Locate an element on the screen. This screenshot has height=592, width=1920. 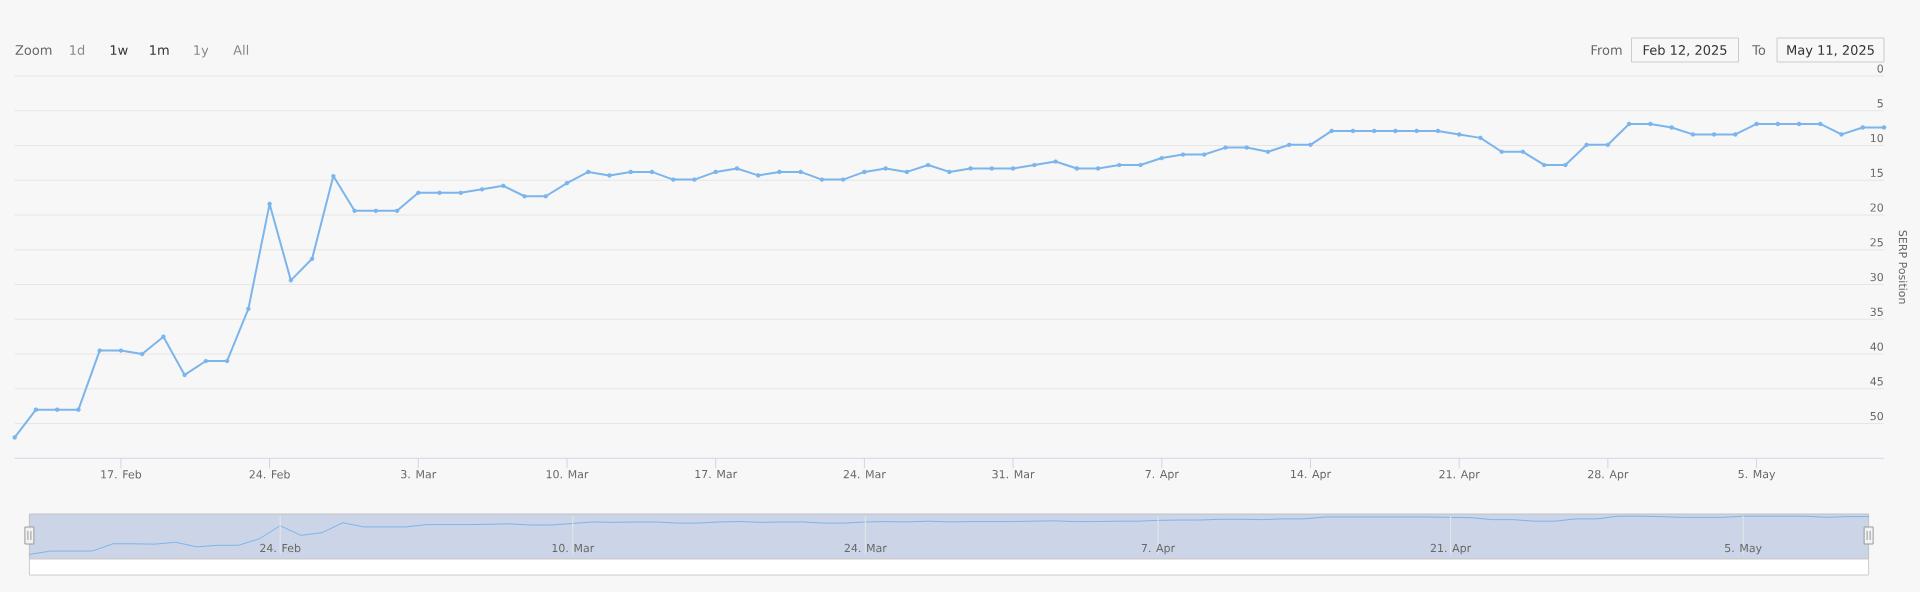
text: Feb 12, 2025 is located at coordinates (1685, 50).